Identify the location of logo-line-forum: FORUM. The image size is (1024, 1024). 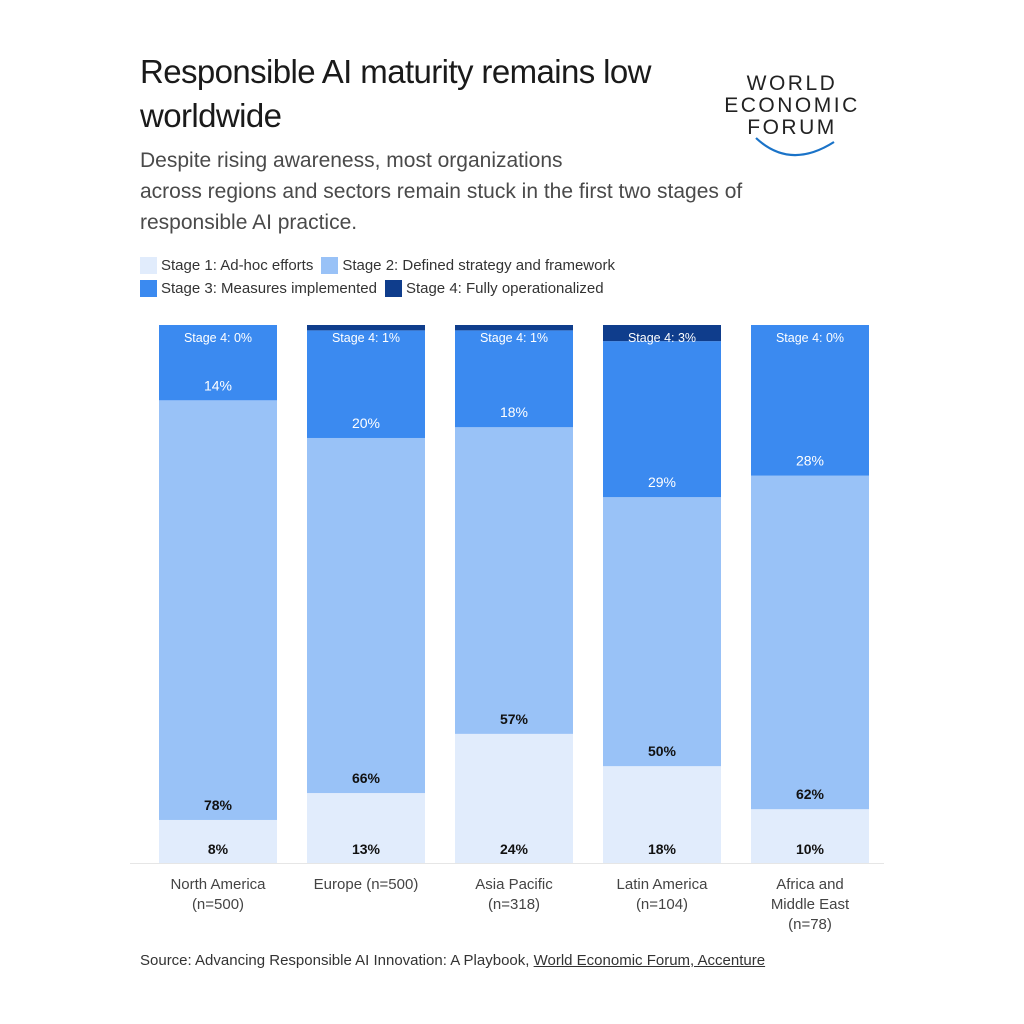
(792, 127).